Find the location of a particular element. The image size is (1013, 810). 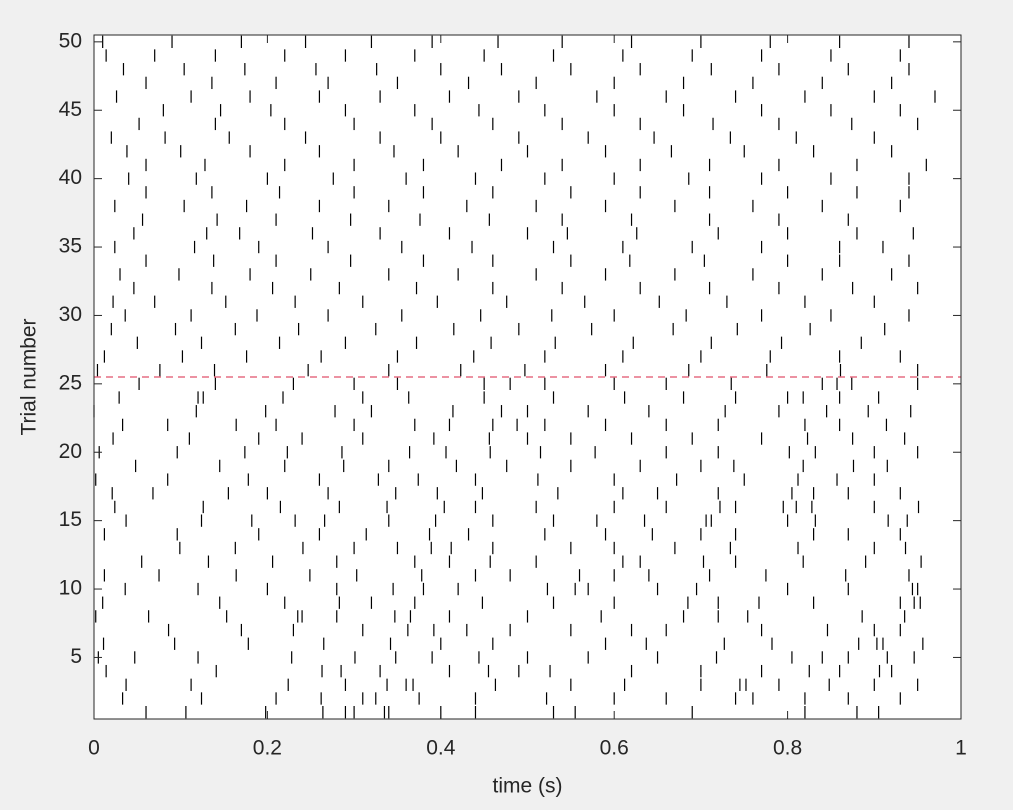

x-tick-label: 0.8 is located at coordinates (787, 748).